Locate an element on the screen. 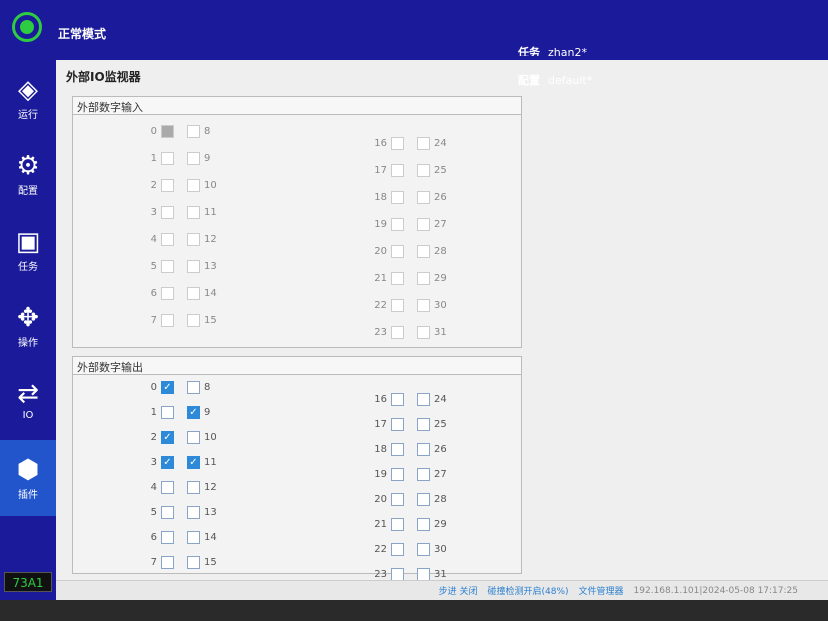 This screenshot has height=621, width=828. sidebar-item-operate: ✥ 操作 is located at coordinates (28, 326).